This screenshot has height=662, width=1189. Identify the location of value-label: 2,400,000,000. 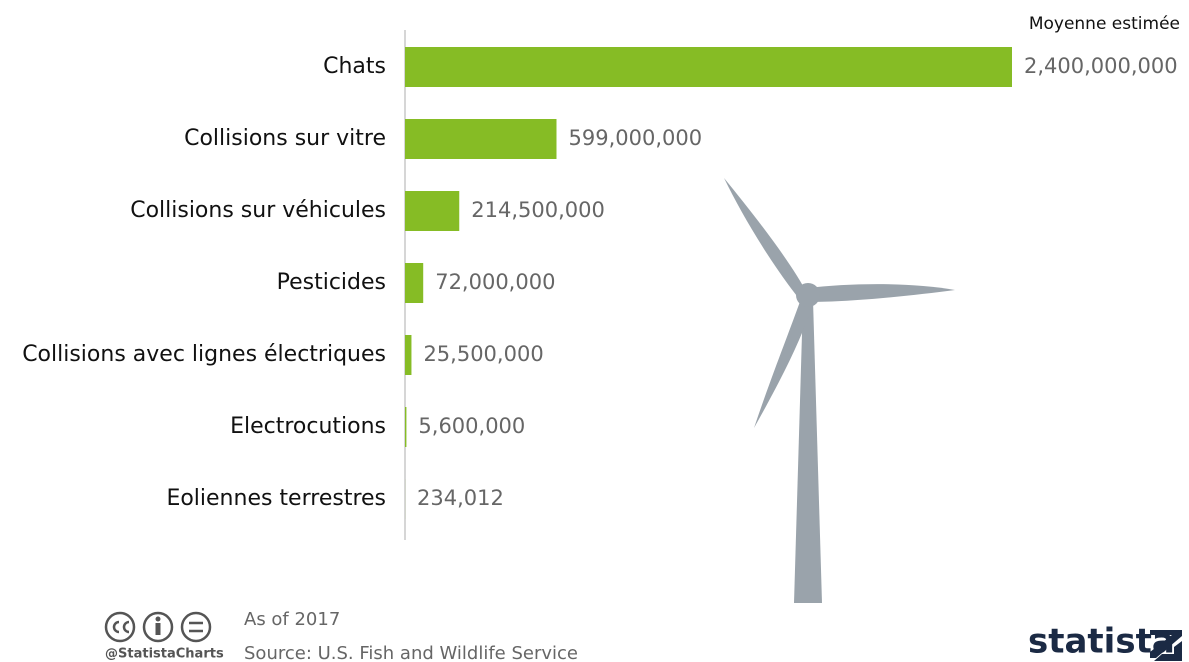
(1101, 66).